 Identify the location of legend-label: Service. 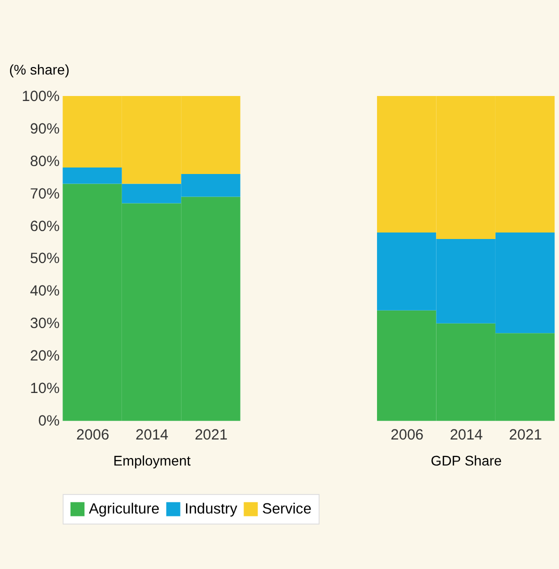
(287, 510).